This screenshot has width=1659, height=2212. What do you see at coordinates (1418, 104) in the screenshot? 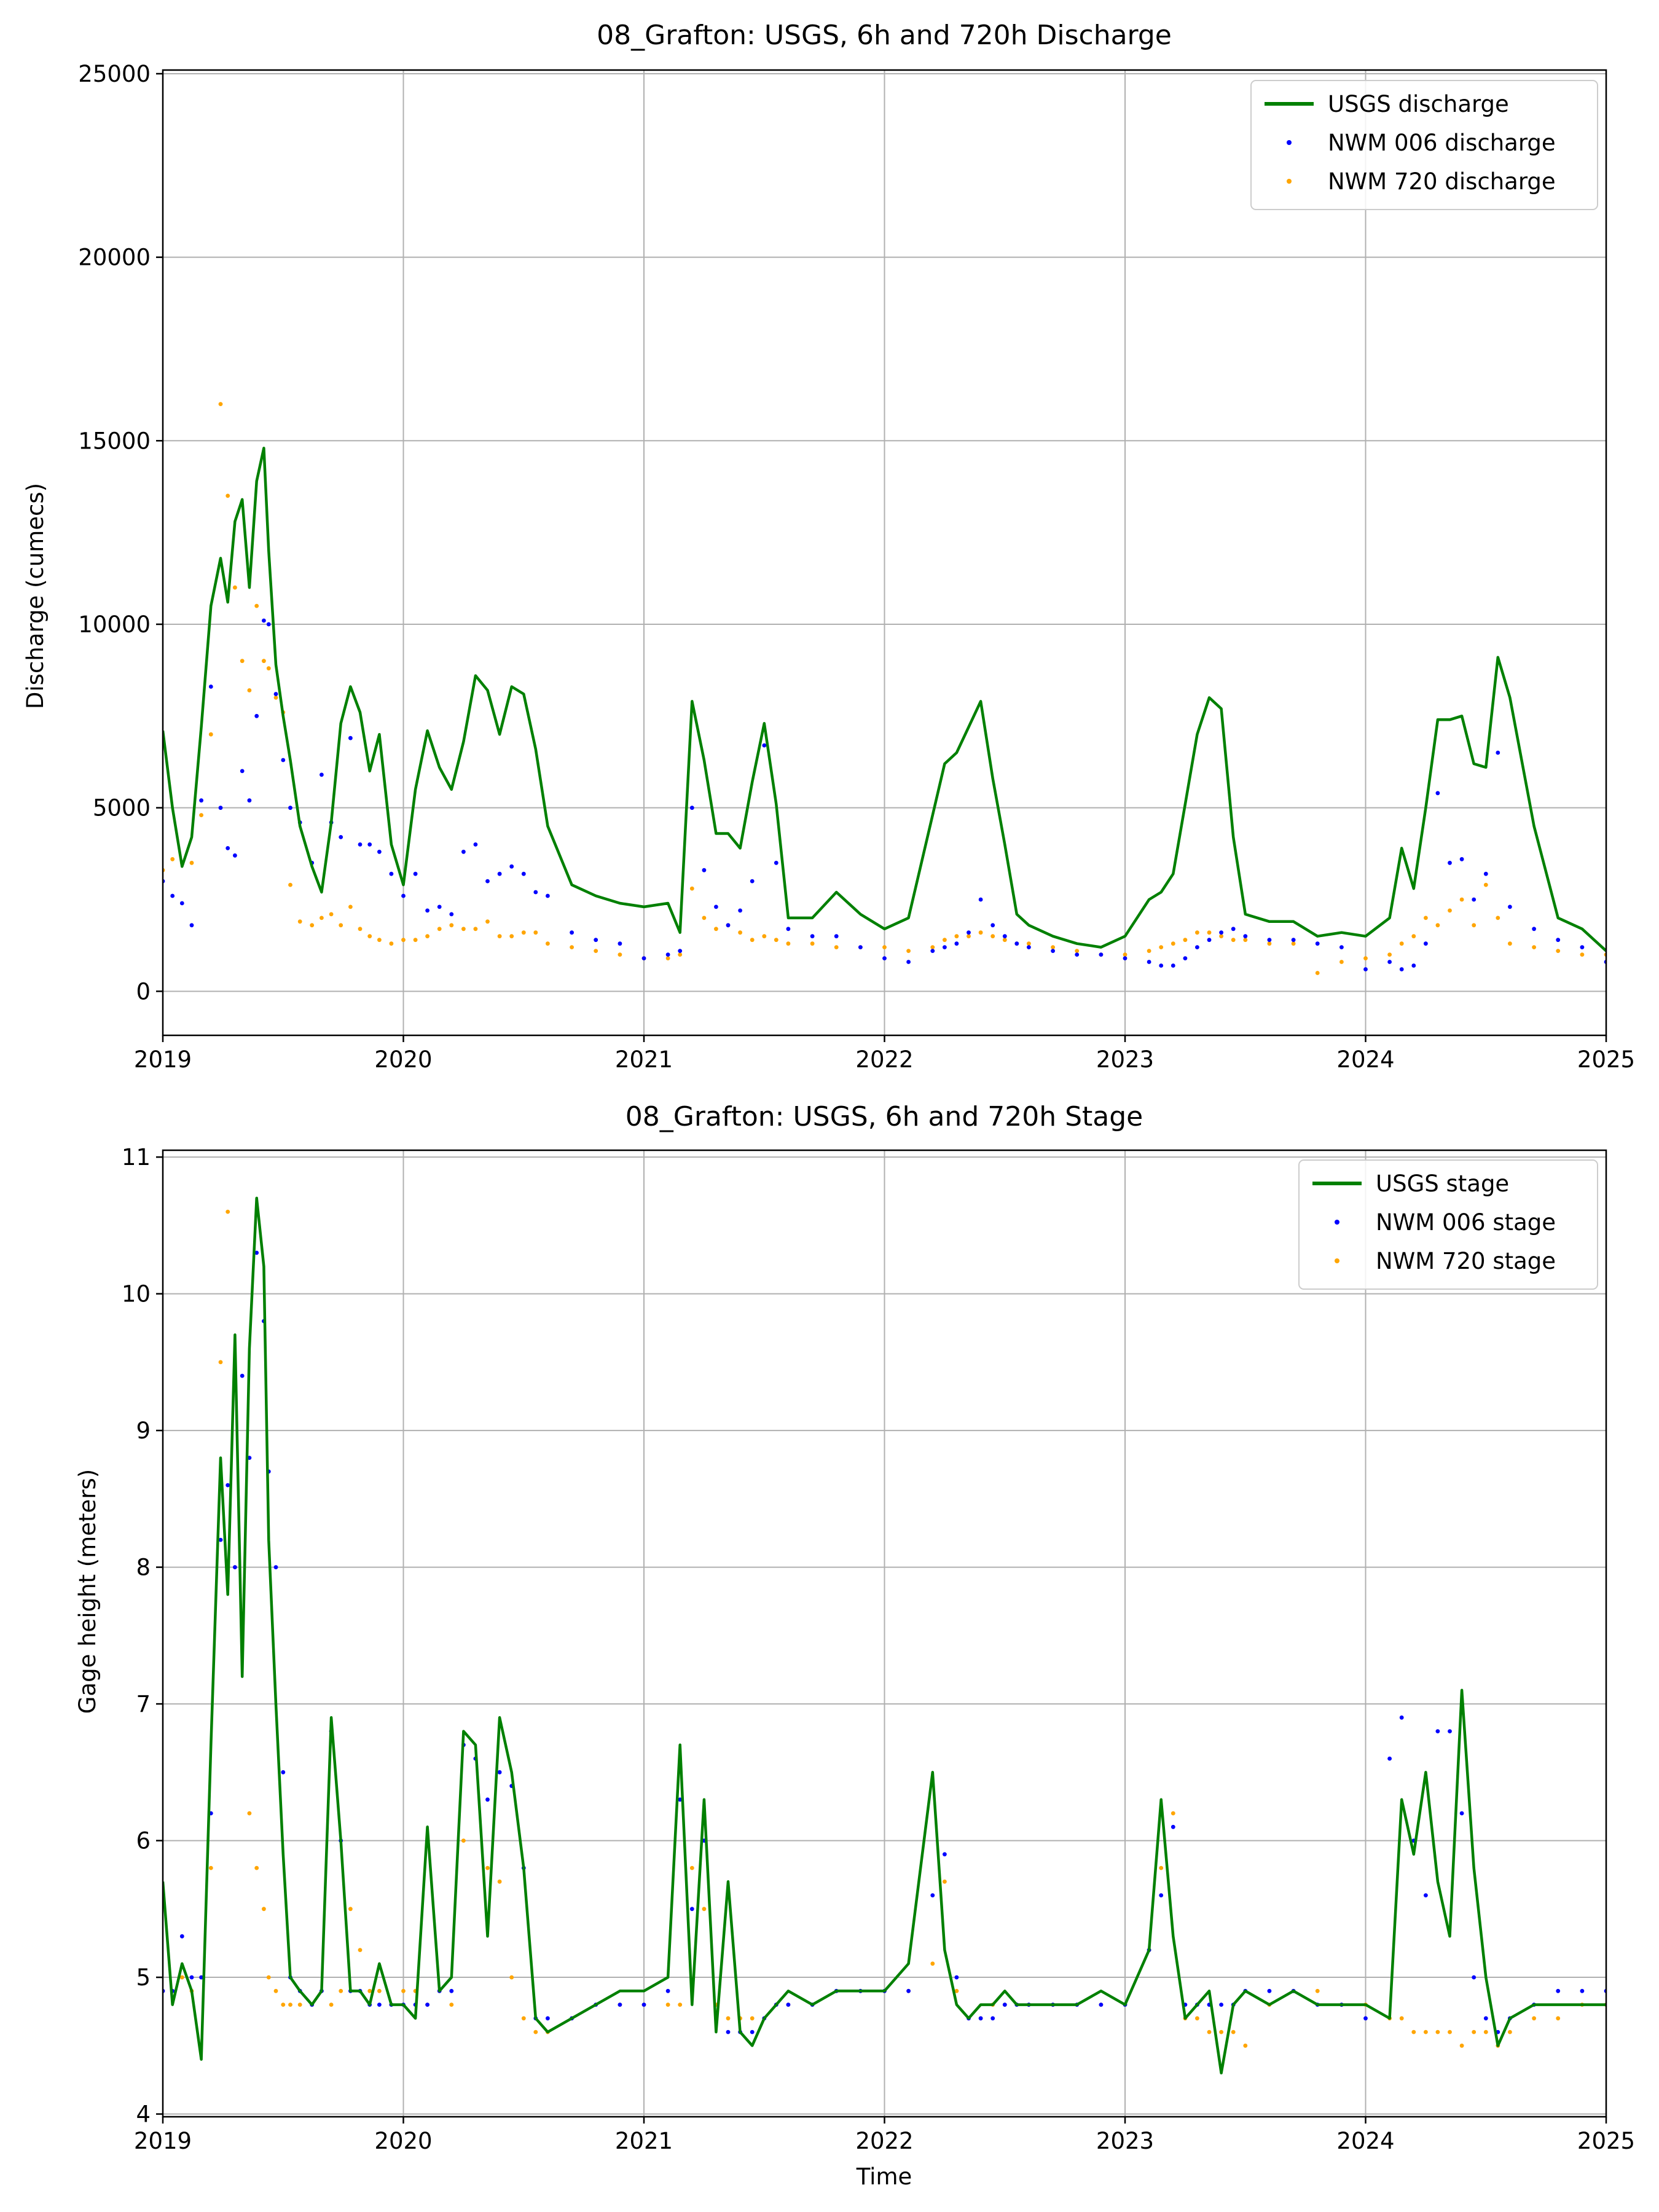
I see `legend-usgs-discharge-label: USGS discharge` at bounding box center [1418, 104].